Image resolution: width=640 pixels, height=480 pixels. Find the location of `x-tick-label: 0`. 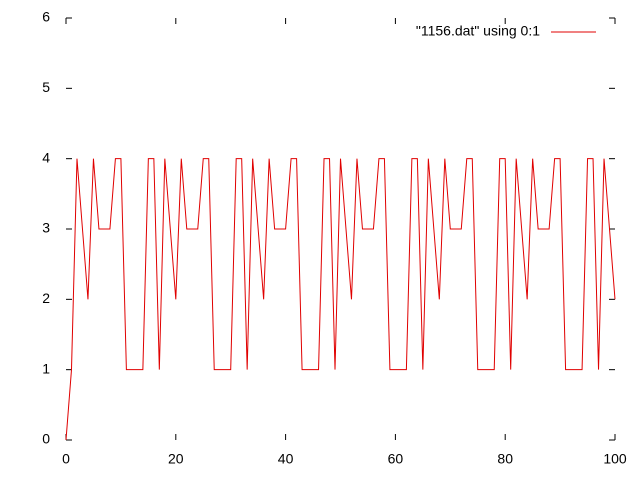

x-tick-label: 0 is located at coordinates (66, 459).